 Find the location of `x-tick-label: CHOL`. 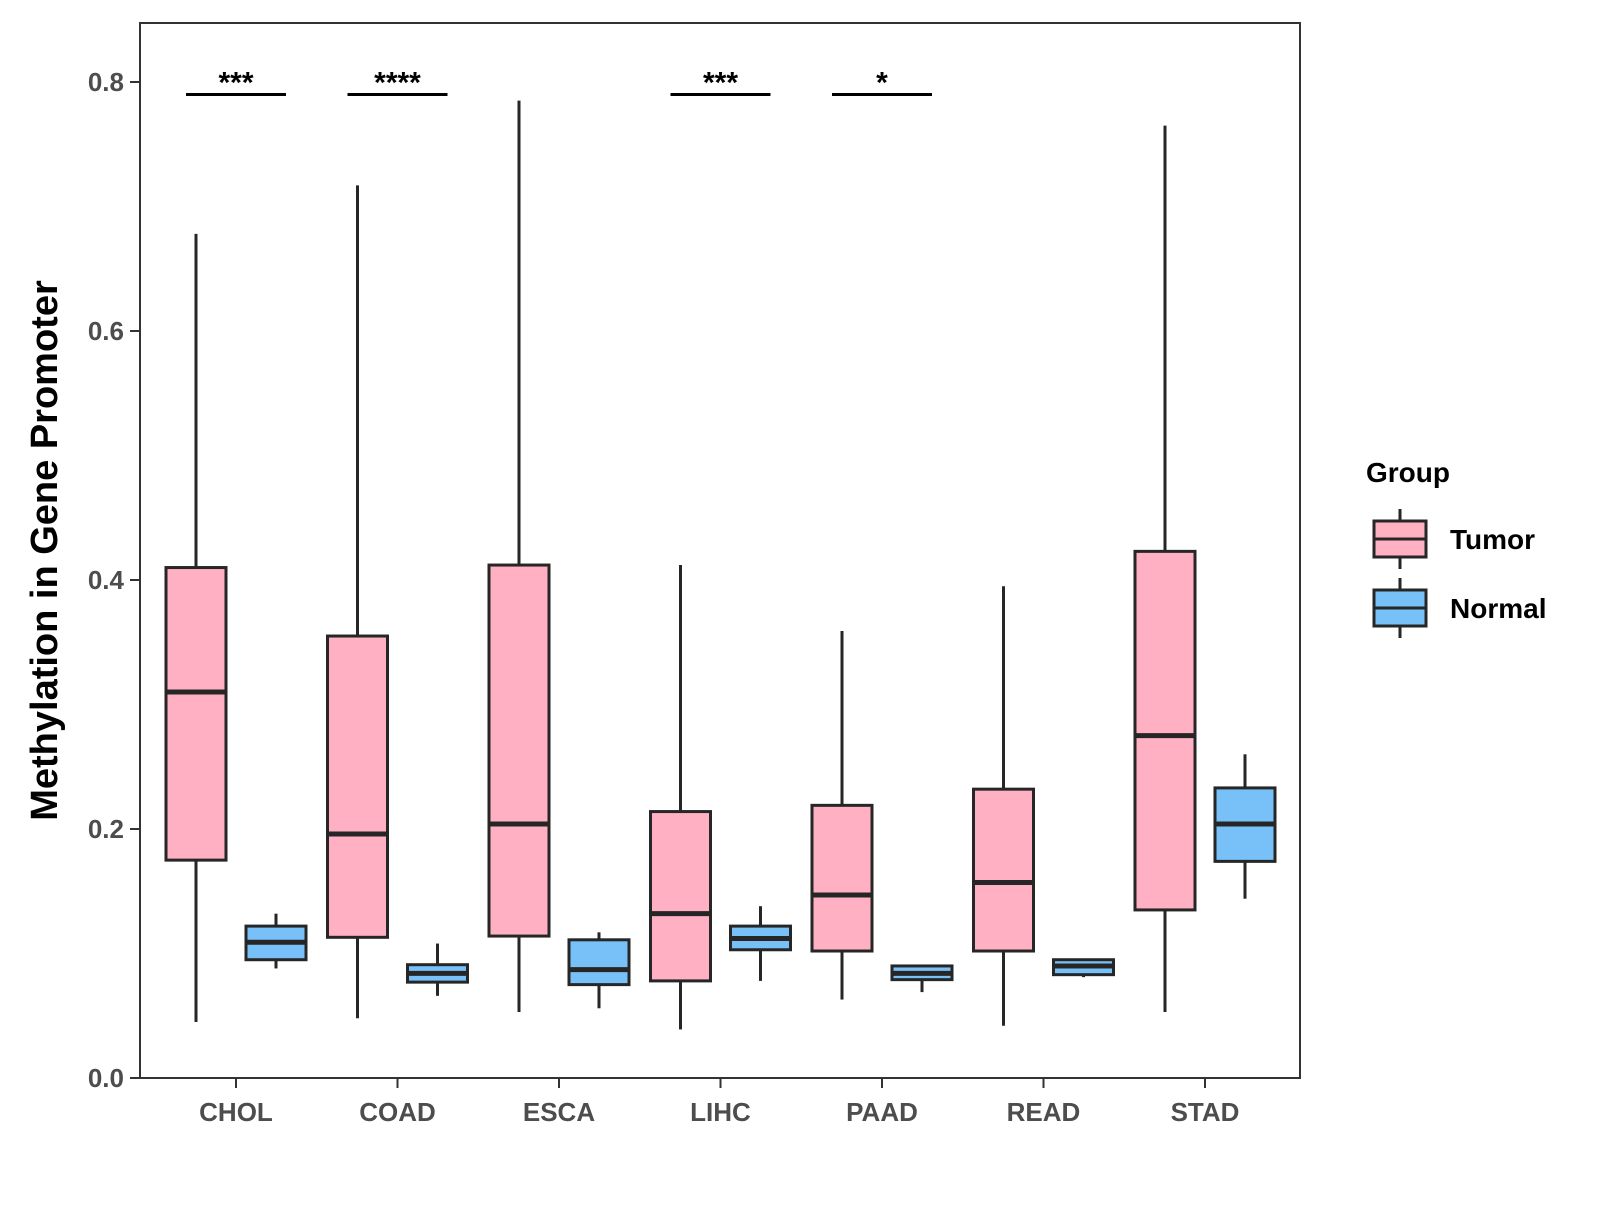

x-tick-label: CHOL is located at coordinates (236, 1112).